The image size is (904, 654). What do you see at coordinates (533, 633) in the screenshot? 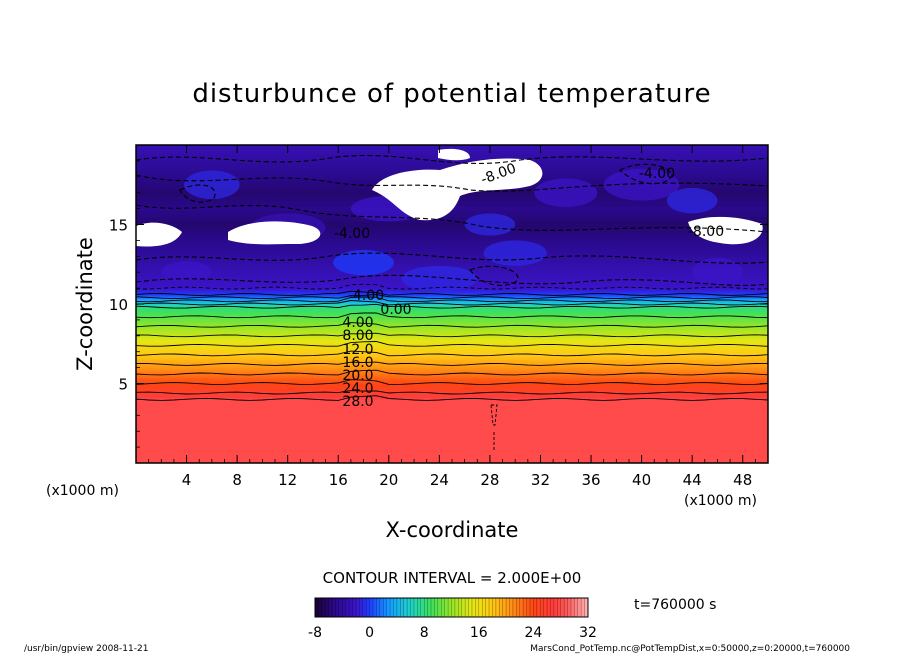
I see `colorbar-tick-label: 24` at bounding box center [533, 633].